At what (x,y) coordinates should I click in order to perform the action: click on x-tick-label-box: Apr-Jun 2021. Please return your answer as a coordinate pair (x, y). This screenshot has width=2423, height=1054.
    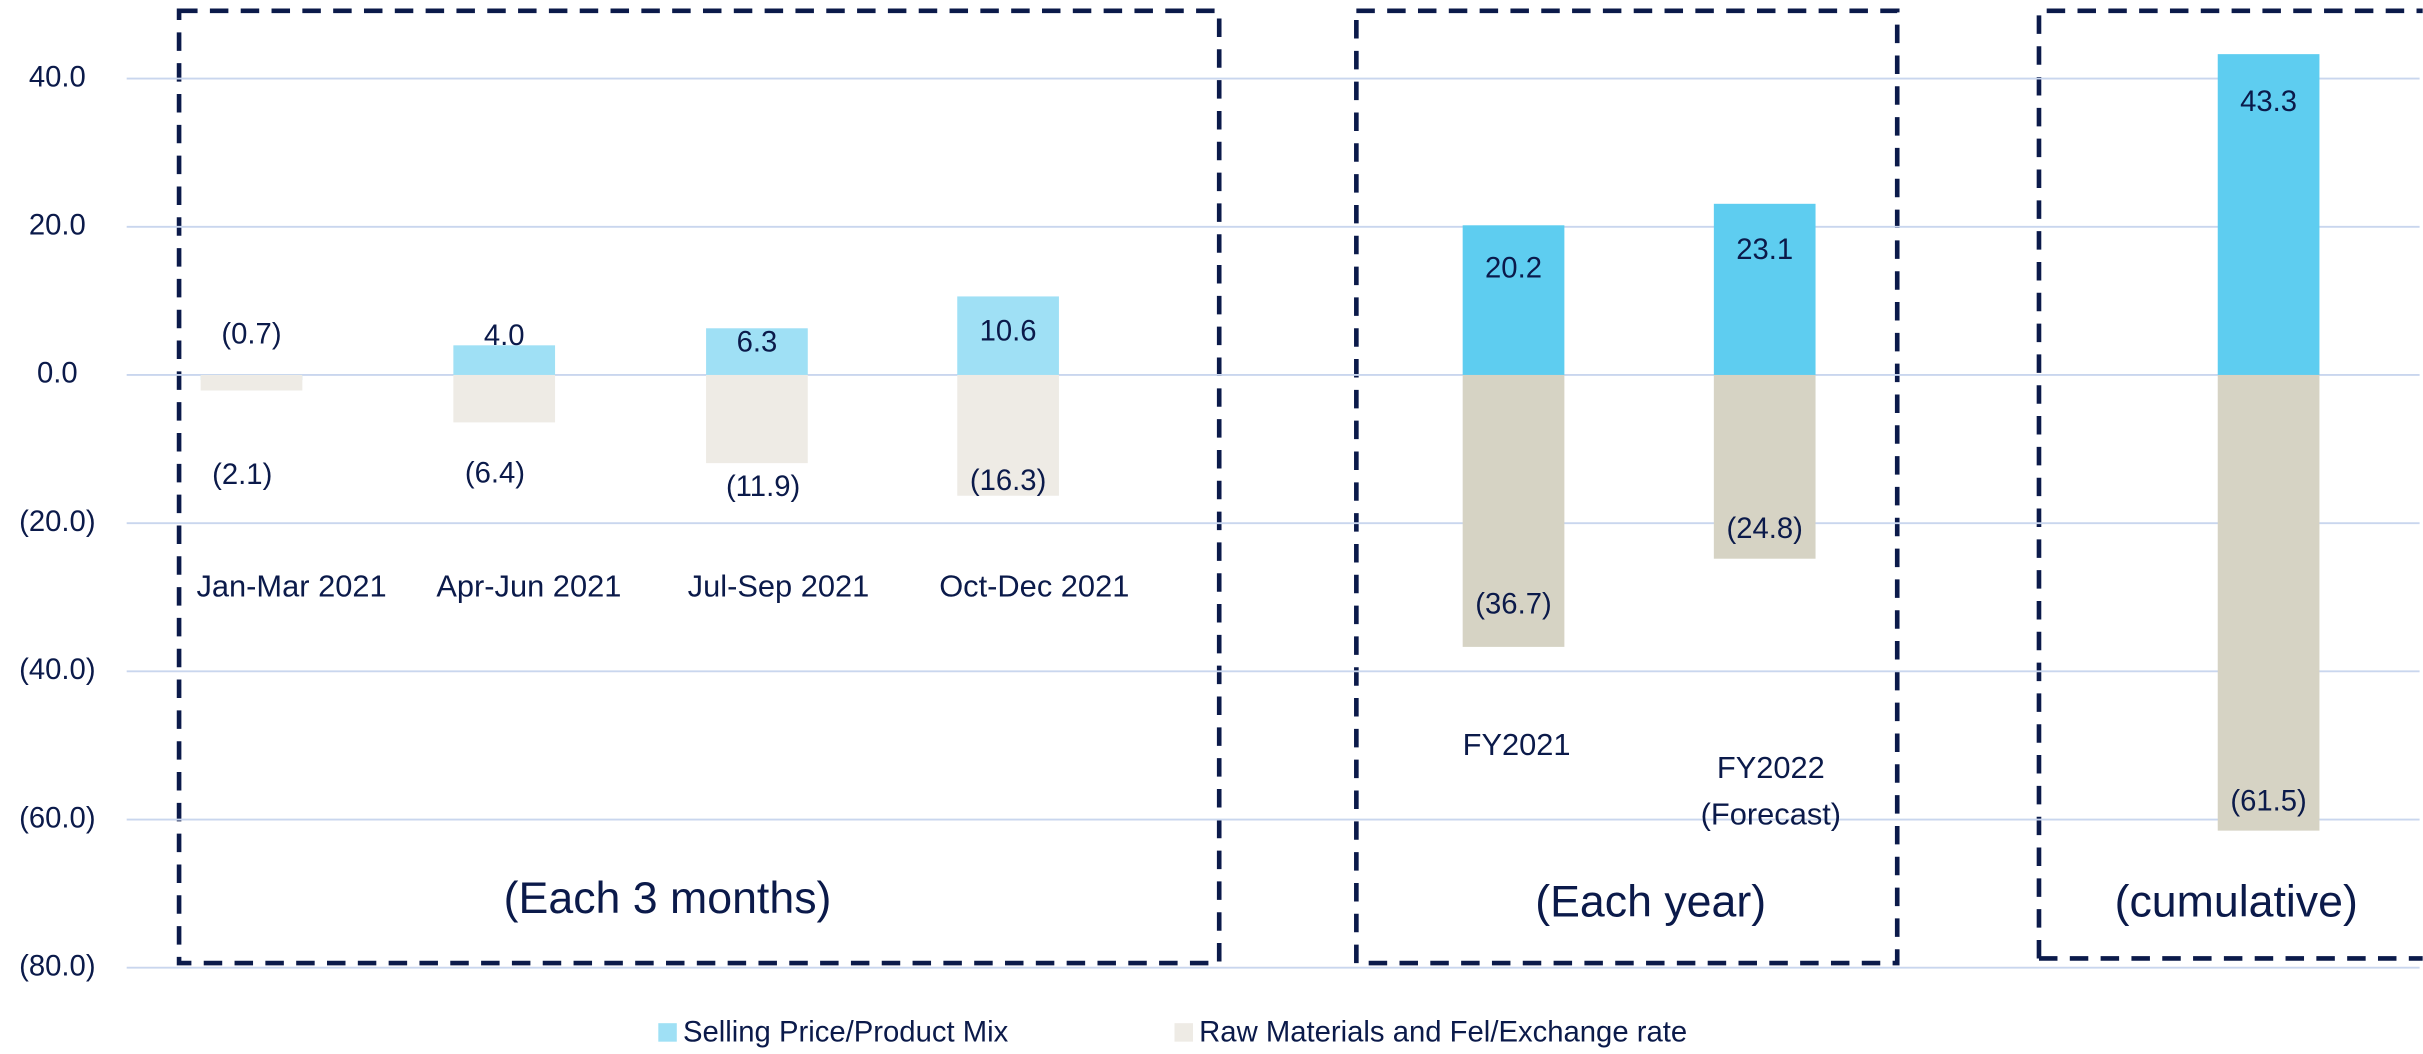
    Looking at the image, I should click on (529, 587).